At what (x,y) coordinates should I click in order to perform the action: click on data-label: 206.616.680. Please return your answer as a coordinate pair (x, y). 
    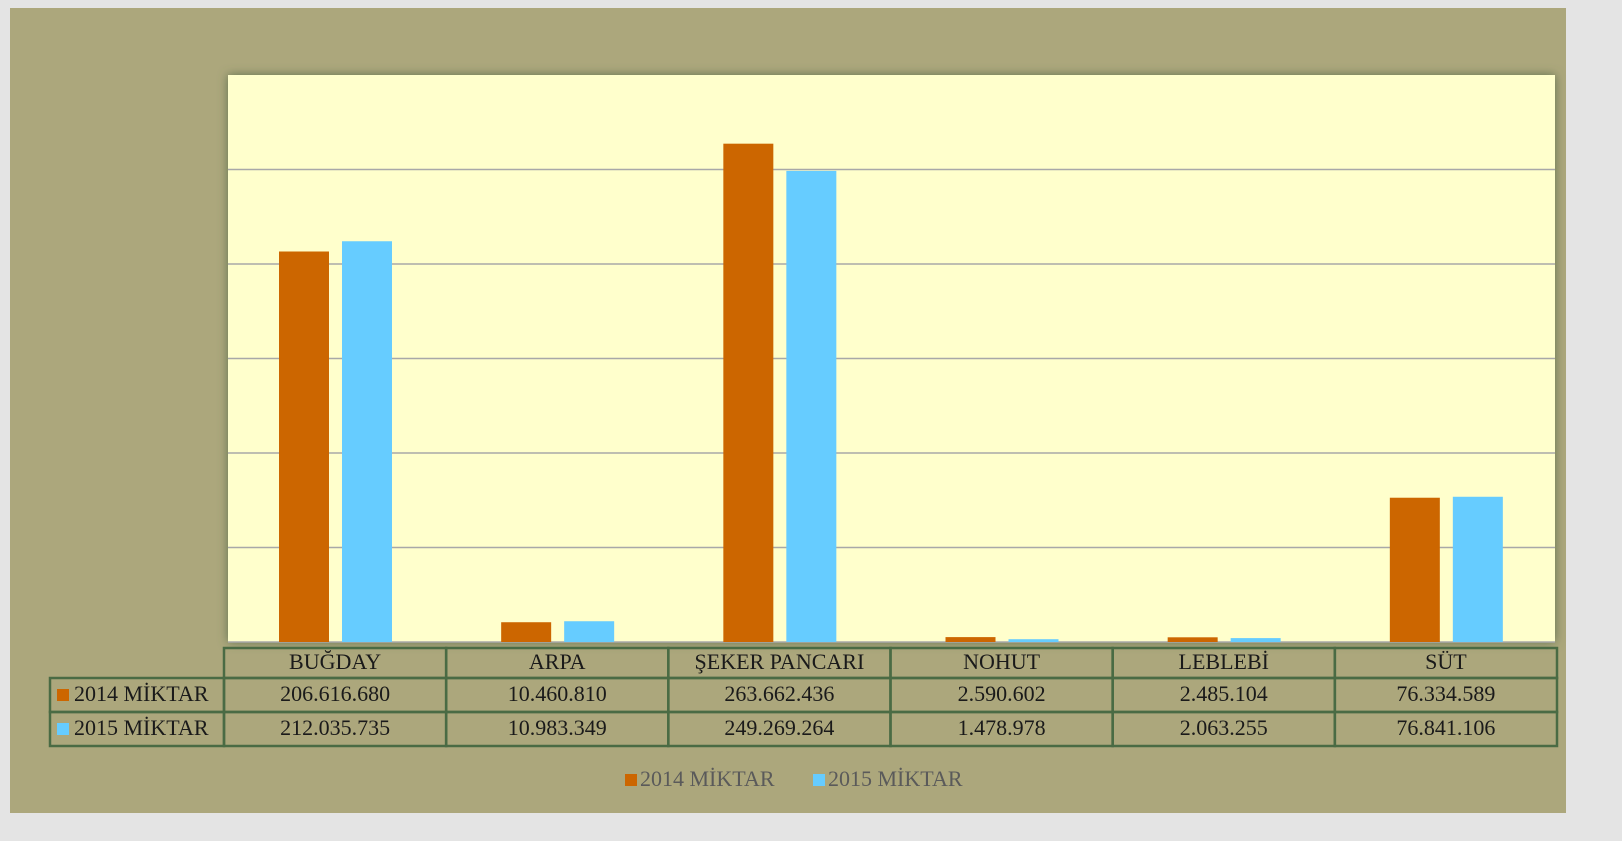
    Looking at the image, I should click on (335, 693).